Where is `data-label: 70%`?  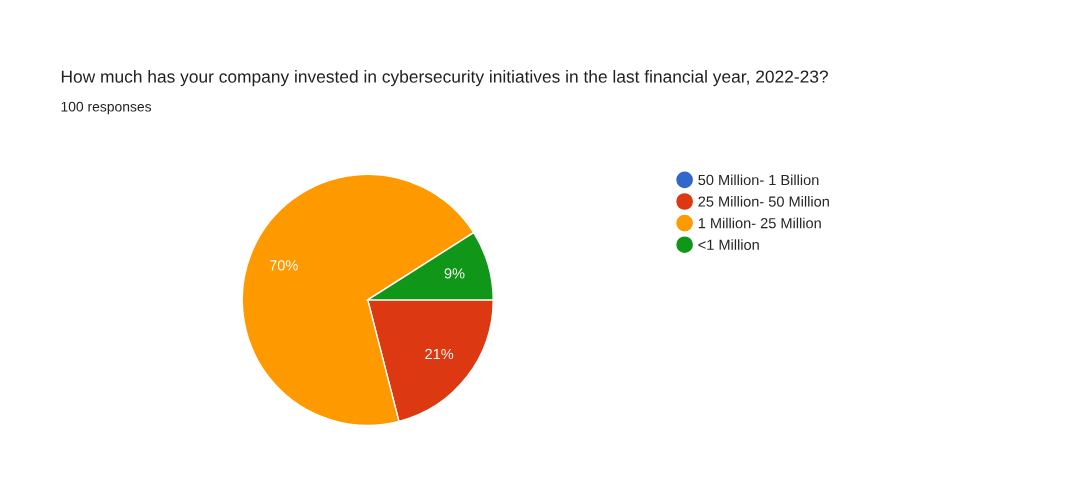
data-label: 70% is located at coordinates (283, 265).